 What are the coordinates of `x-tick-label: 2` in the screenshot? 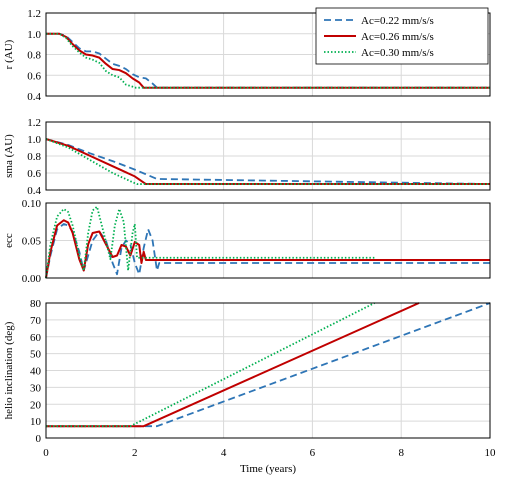 It's located at (135, 453).